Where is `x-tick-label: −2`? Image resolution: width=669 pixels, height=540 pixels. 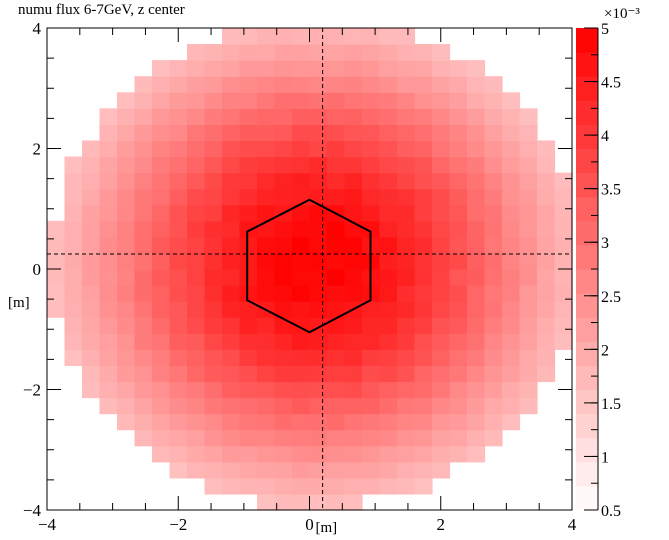 x-tick-label: −2 is located at coordinates (178, 524).